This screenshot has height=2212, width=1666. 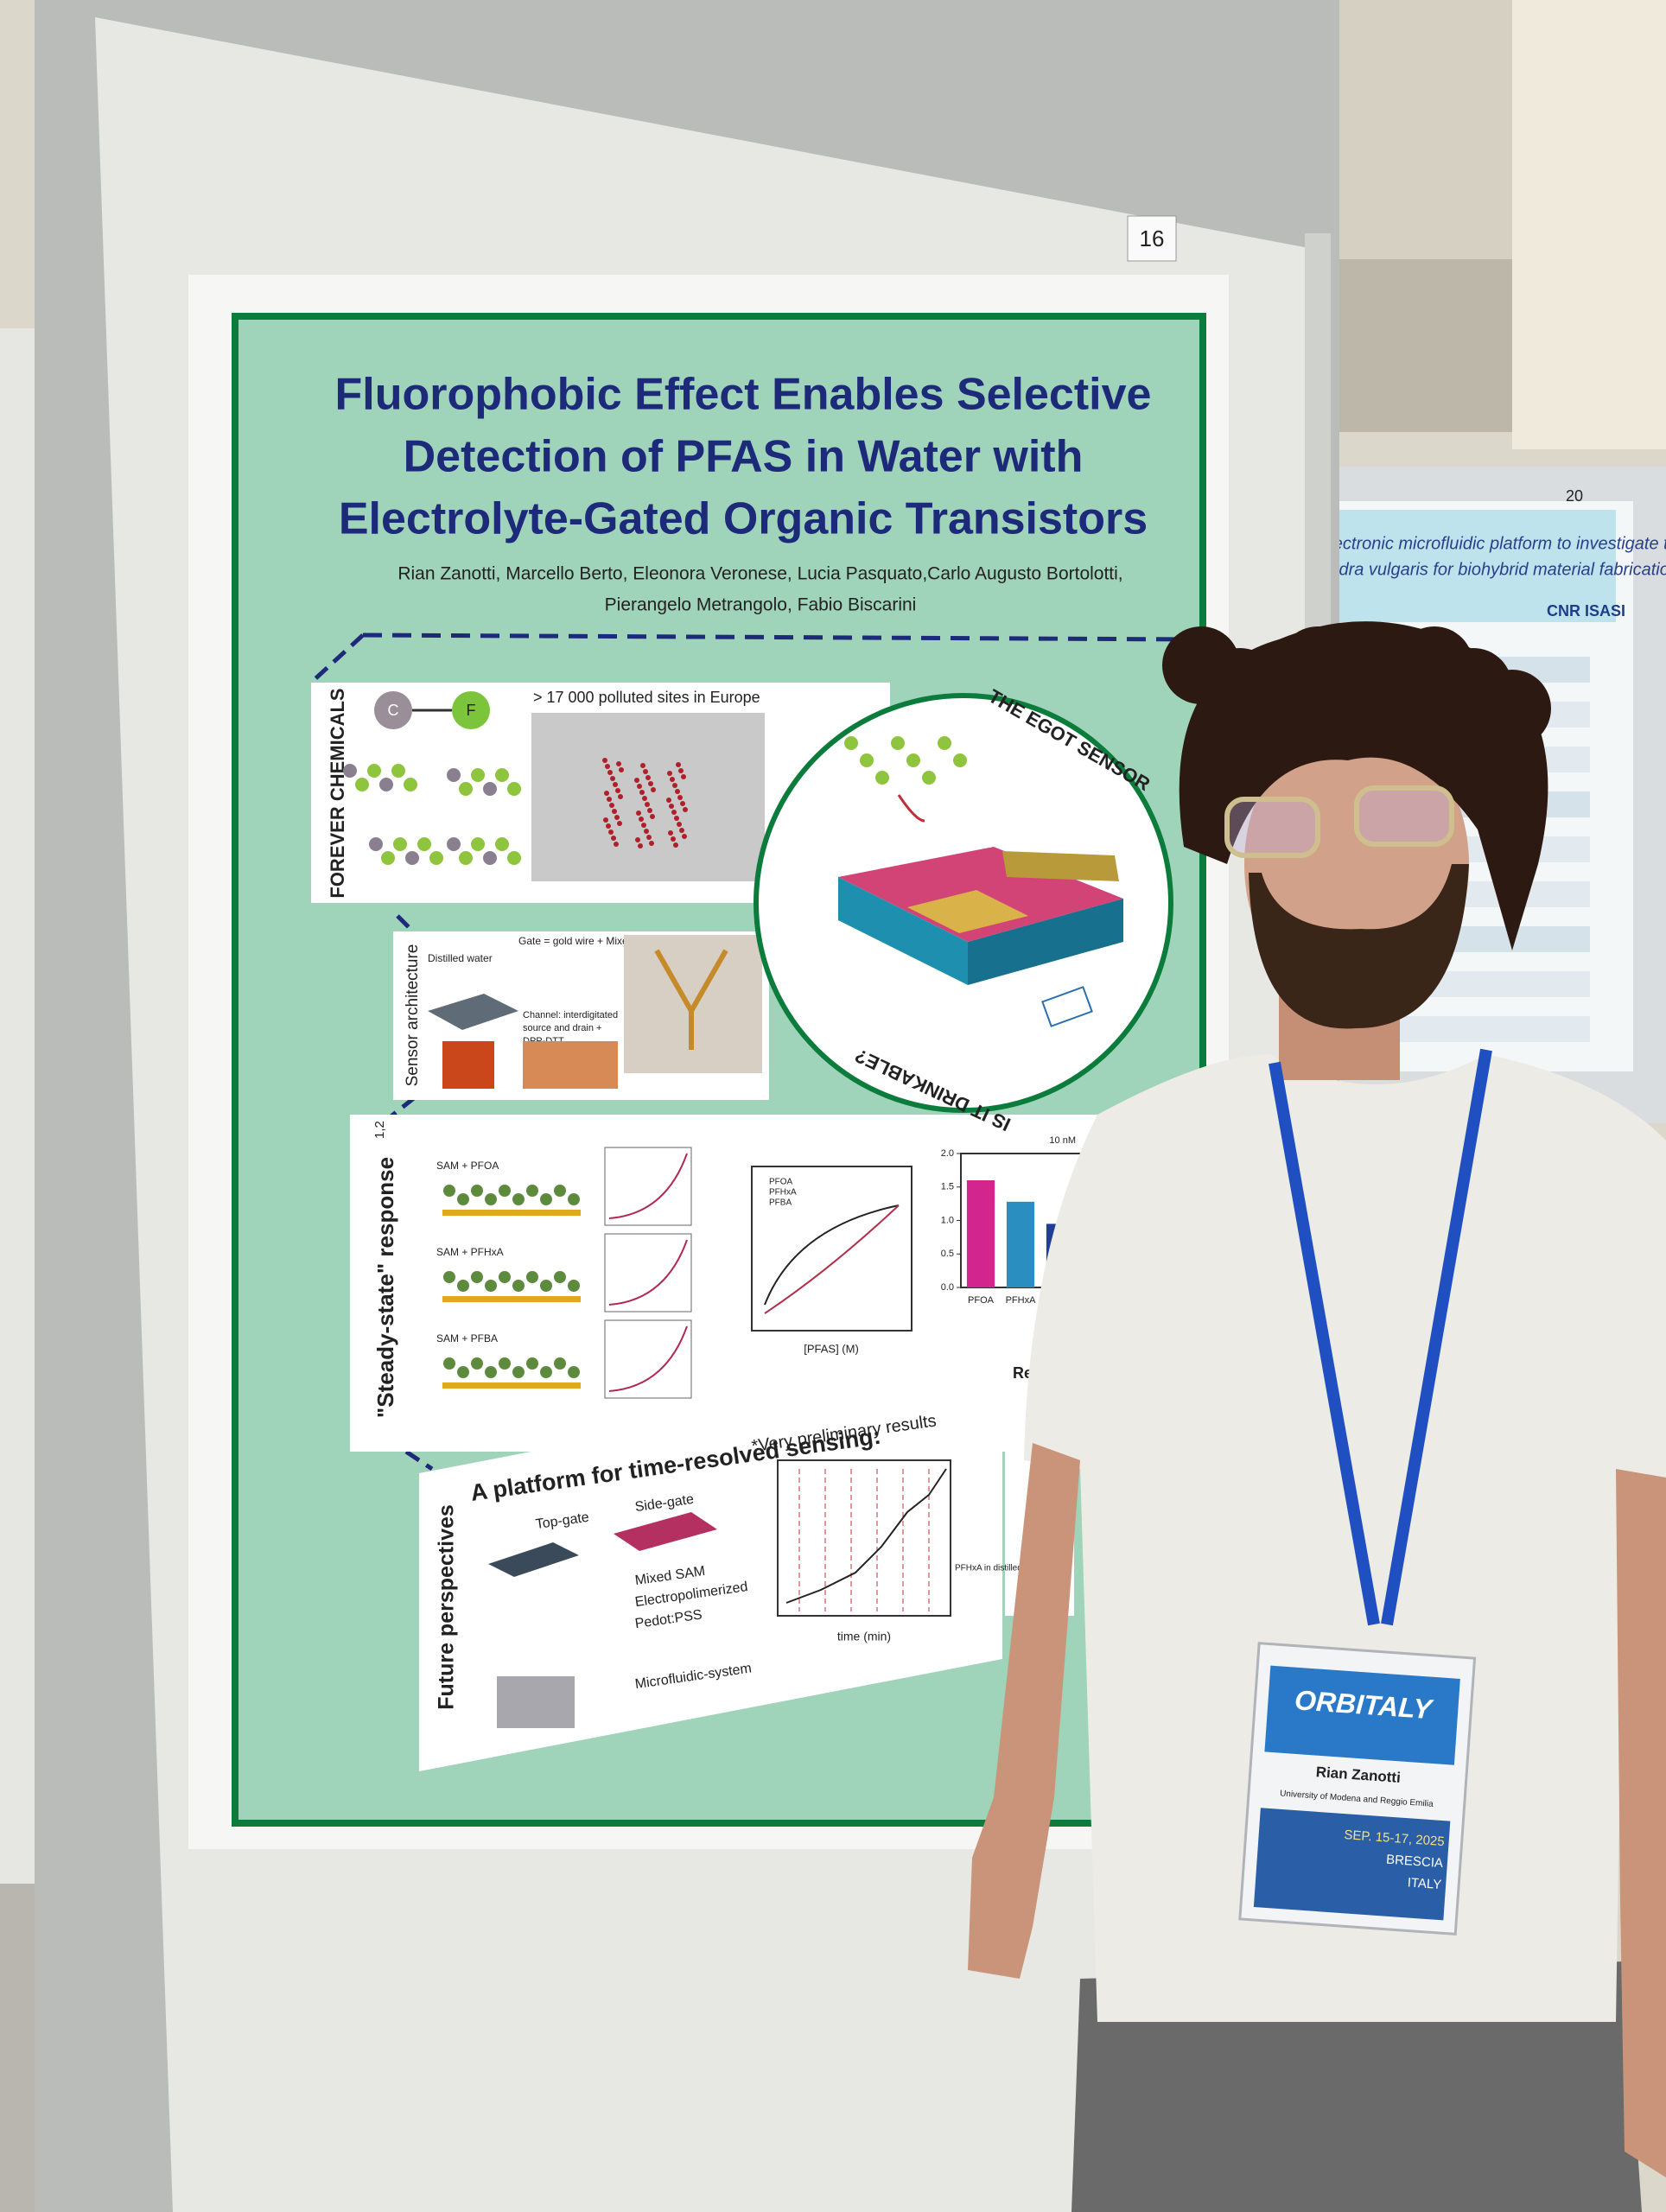 What do you see at coordinates (1001, 1568) in the screenshot?
I see `time-sample: PFHxA in distilled water` at bounding box center [1001, 1568].